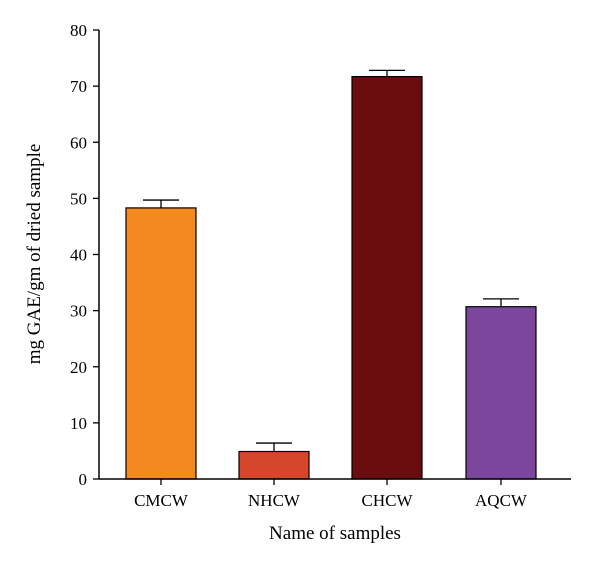  Describe the element at coordinates (274, 500) in the screenshot. I see `x-tick-label-nhcw: NHCW` at that location.